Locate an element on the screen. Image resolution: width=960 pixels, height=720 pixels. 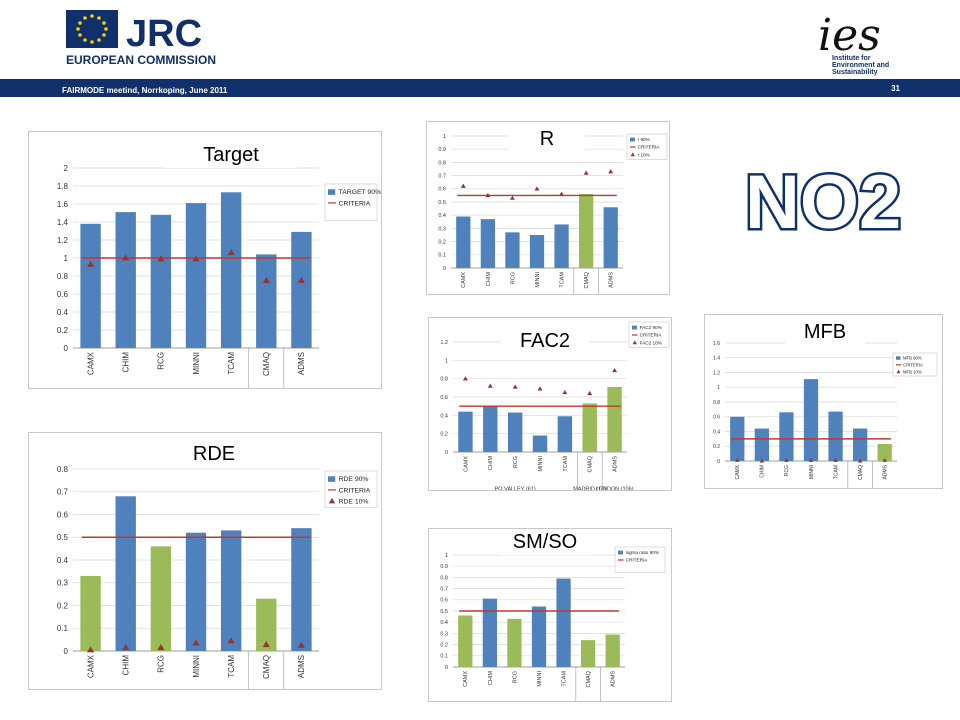
european-commission-text: EUROPEAN COMMISSION is located at coordinates (141, 60).